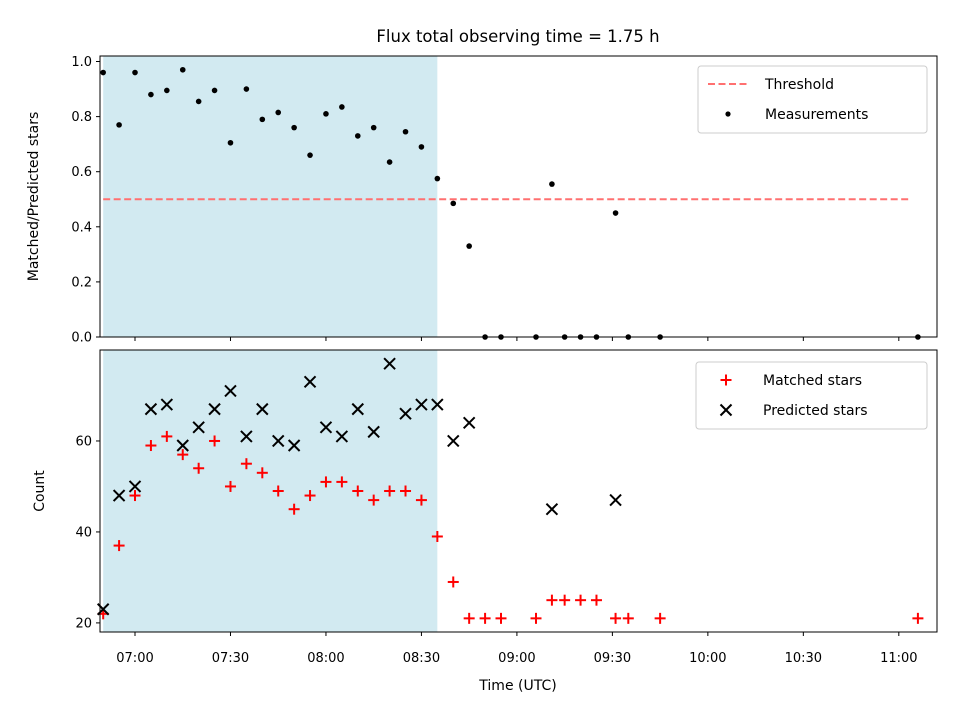 The height and width of the screenshot is (720, 960). Describe the element at coordinates (707, 658) in the screenshot. I see `time-x-tick-label: 10:00` at that location.